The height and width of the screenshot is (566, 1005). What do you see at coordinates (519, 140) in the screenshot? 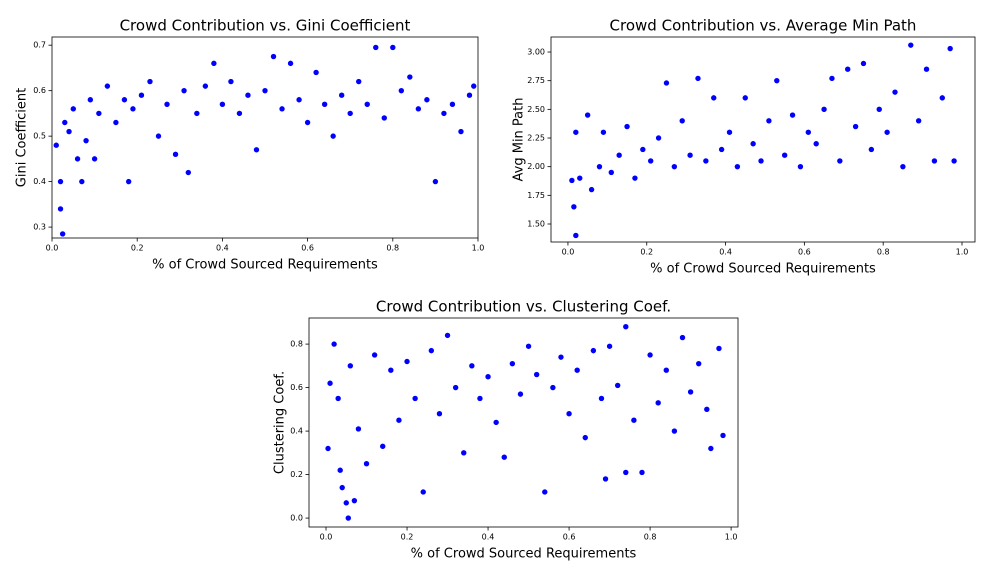
I see `y-axis-label: Avg Min Path` at bounding box center [519, 140].